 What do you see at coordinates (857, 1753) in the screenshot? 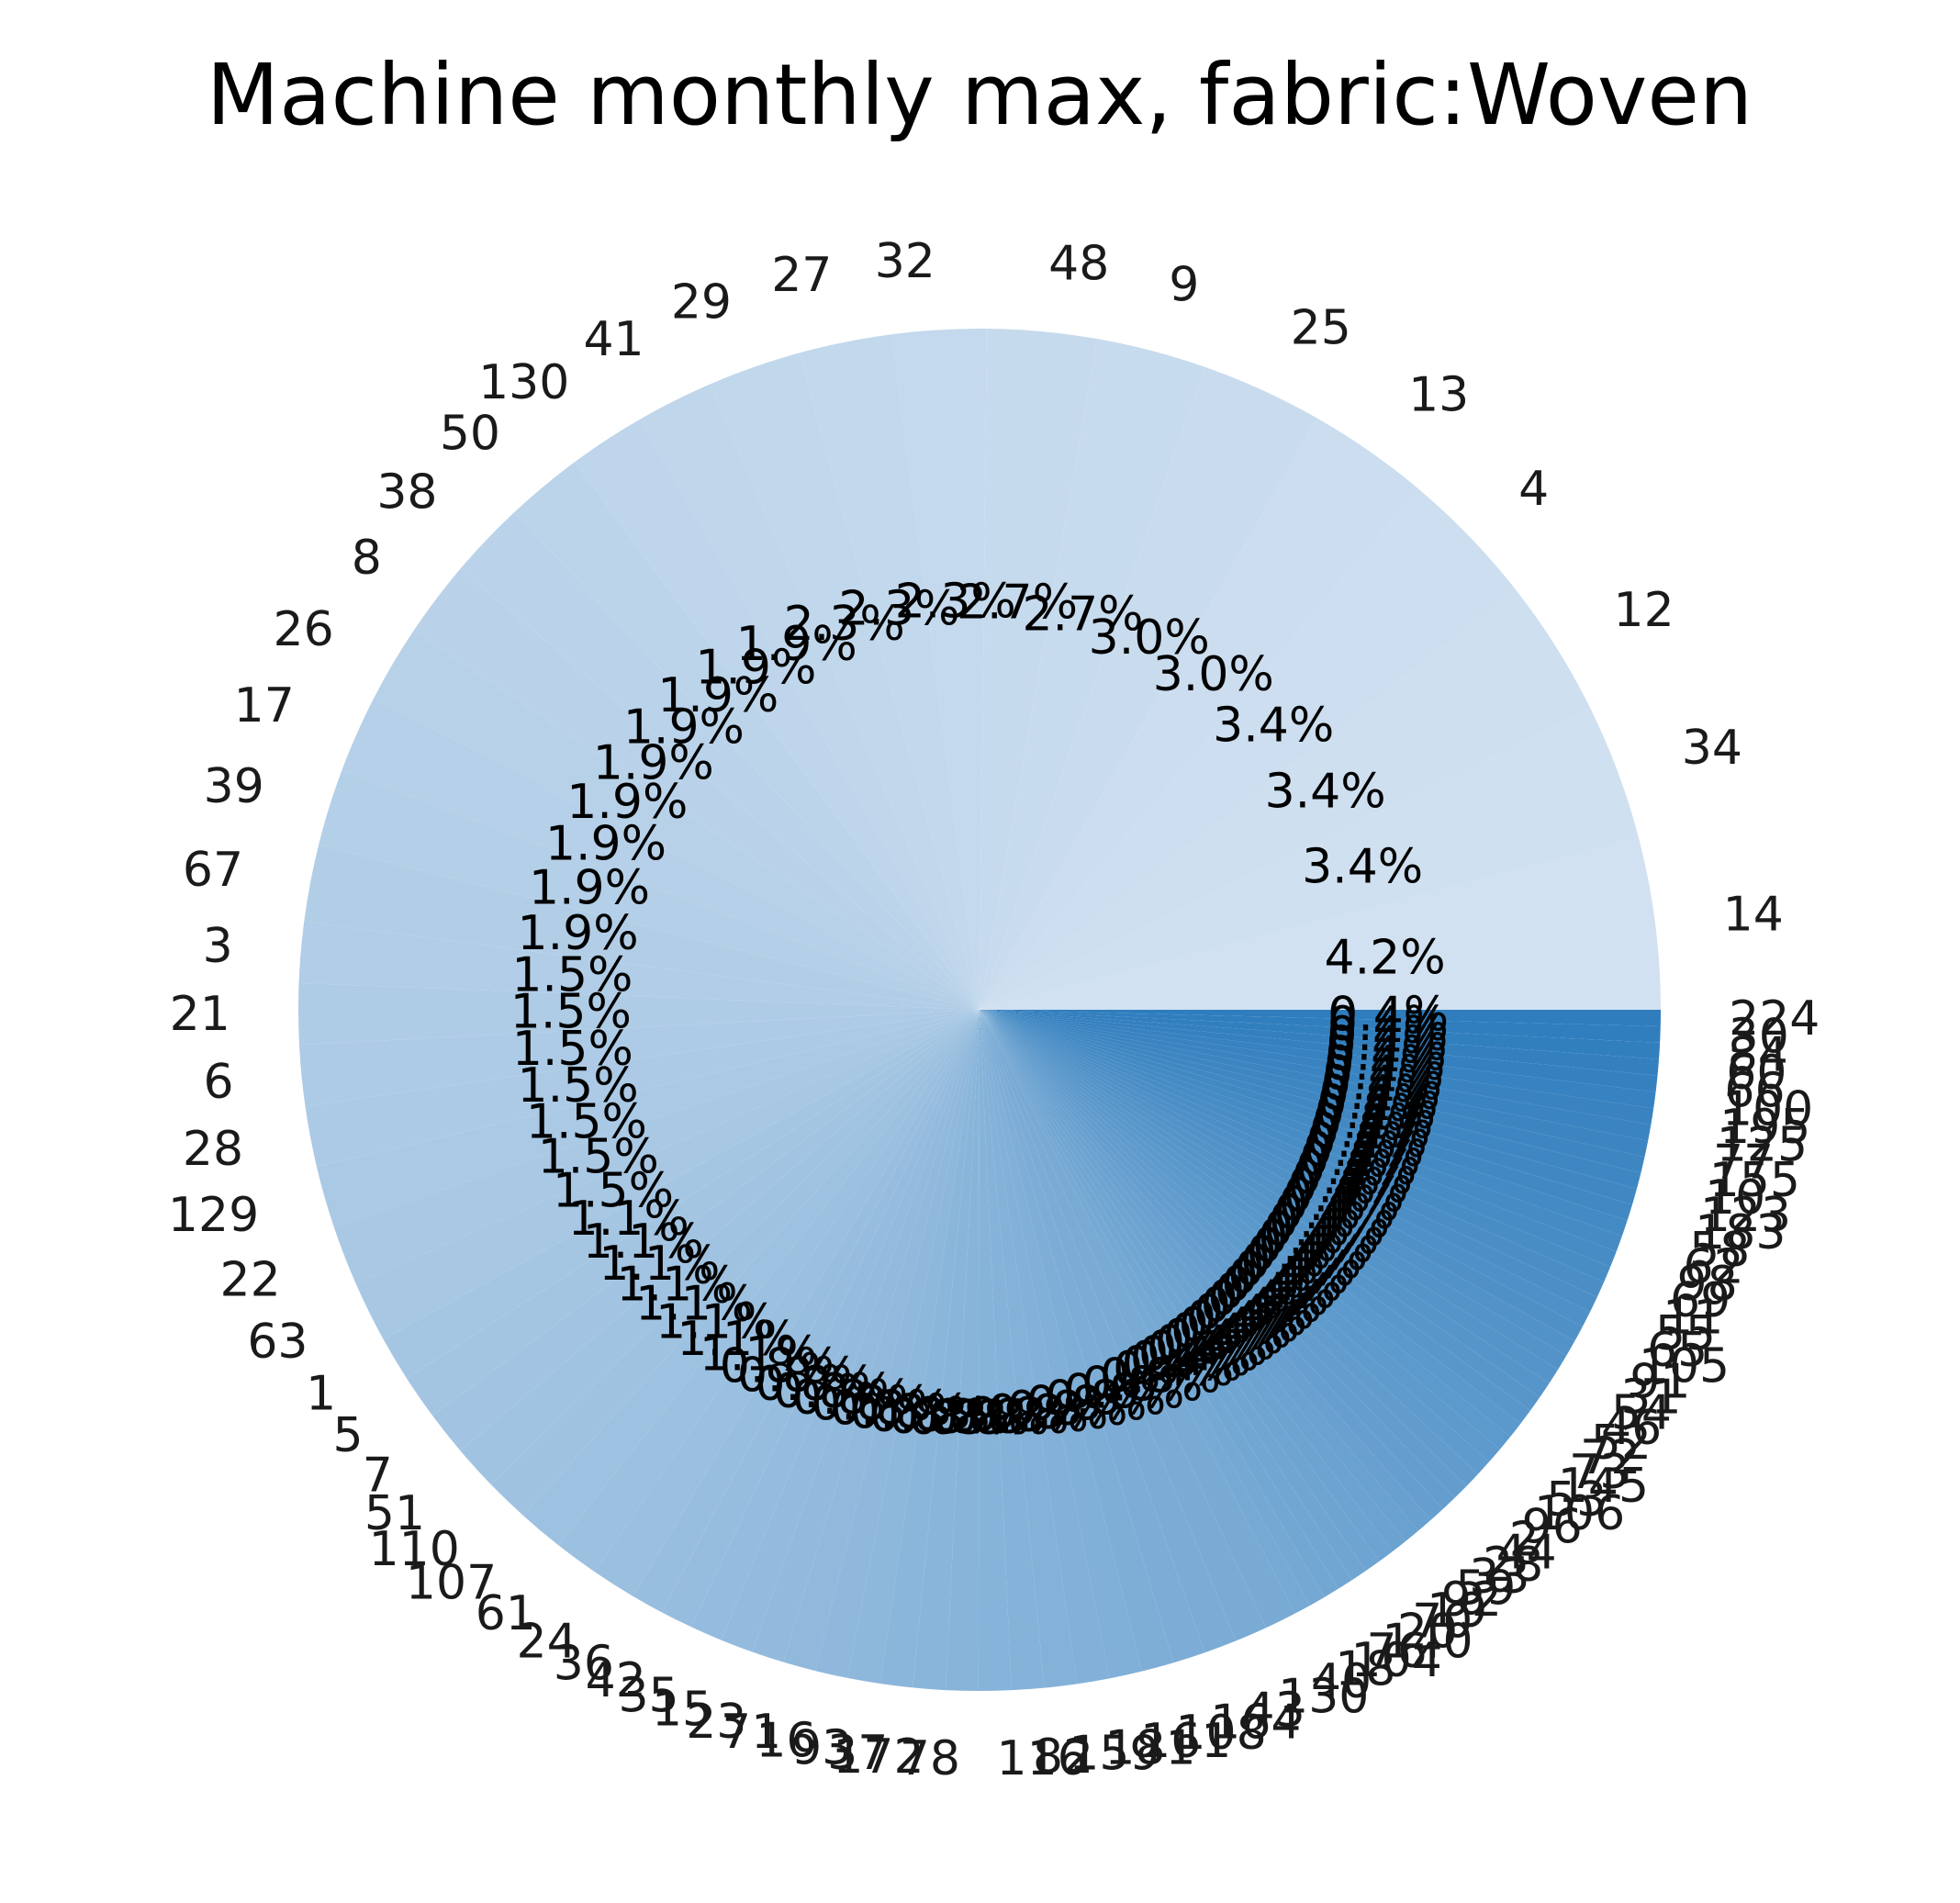
I see `slice-label: 37` at bounding box center [857, 1753].